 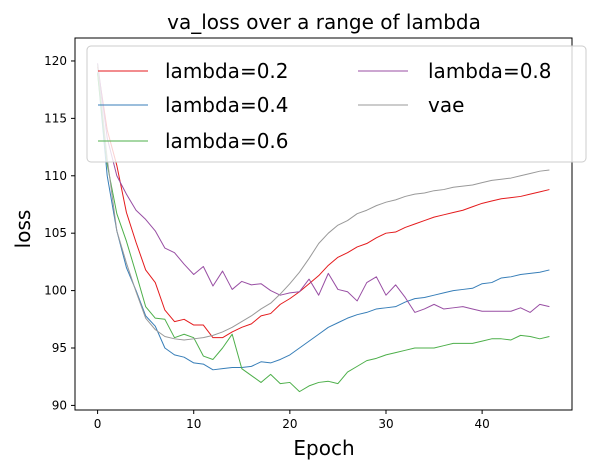 I want to click on x-tick-label: 10, so click(x=193, y=424).